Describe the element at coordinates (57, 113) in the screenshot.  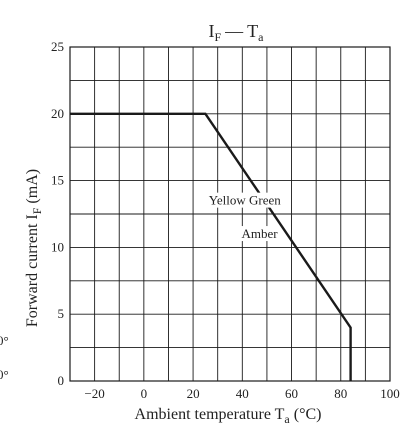
I see `y-tick-label: 20` at that location.